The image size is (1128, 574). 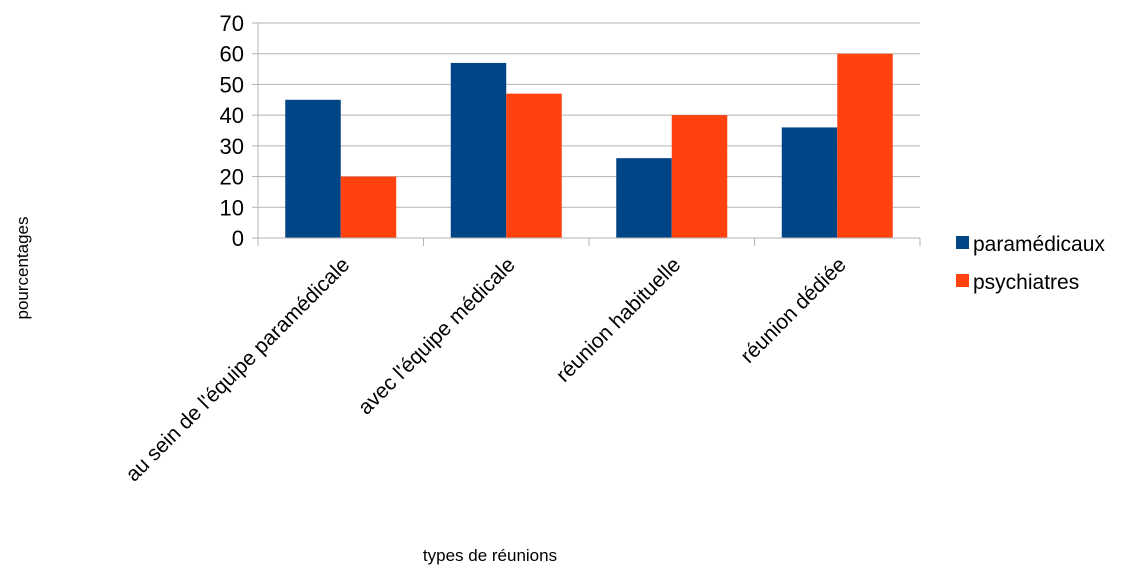 I want to click on y-tick-label: 10, so click(x=232, y=207).